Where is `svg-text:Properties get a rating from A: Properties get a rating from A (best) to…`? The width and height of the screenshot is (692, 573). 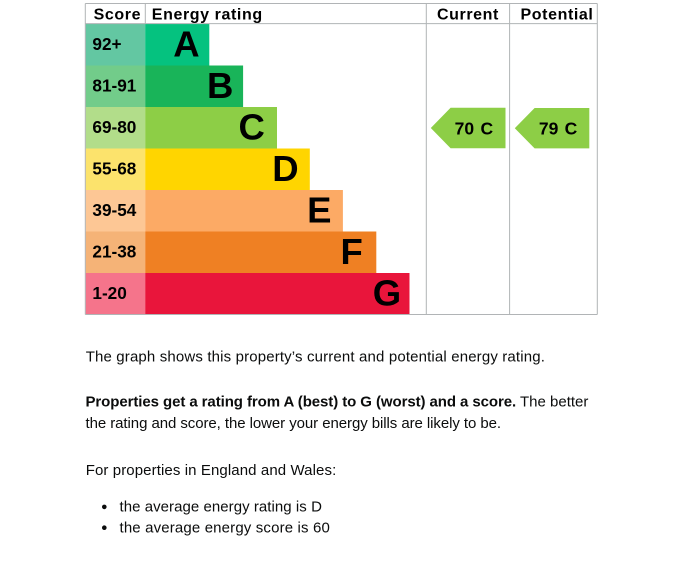
svg-text:Properties get a rating from A: Properties get a rating from A (best) to… is located at coordinates (337, 401).